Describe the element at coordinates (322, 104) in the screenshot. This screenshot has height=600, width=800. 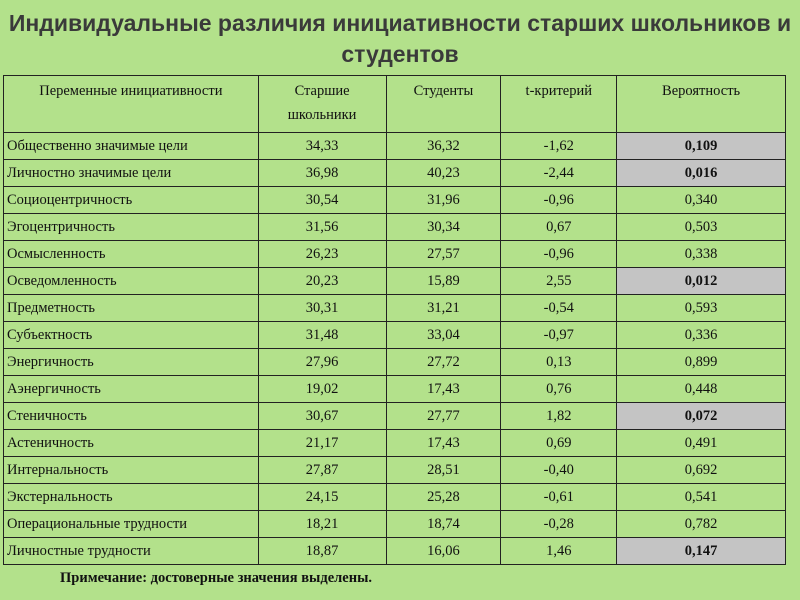
I see `header-school: Старшие школьники` at that location.